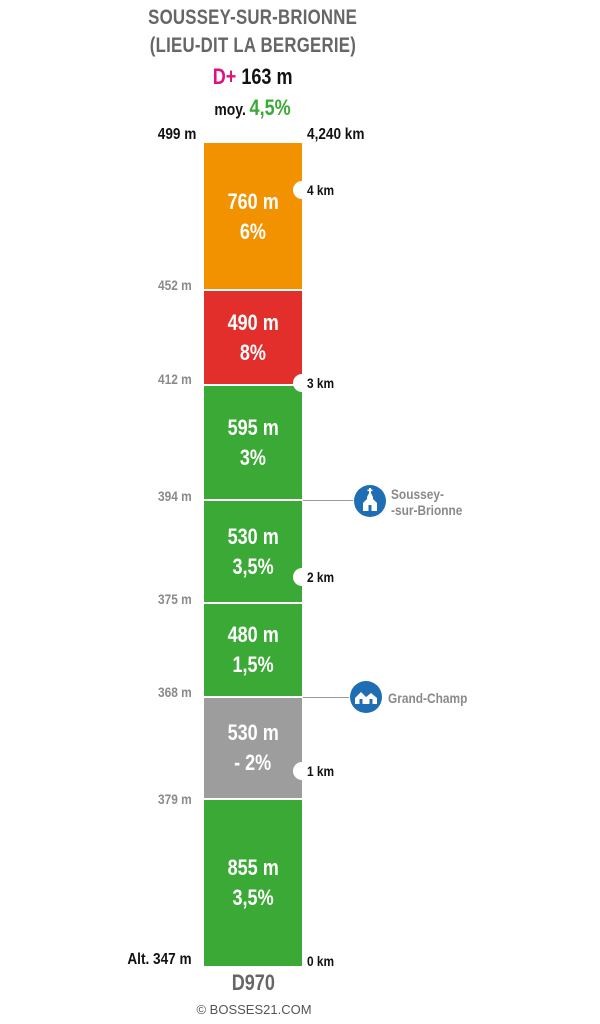 Image resolution: width=600 pixels, height=1024 pixels. I want to click on elevation-gain: D+ 163 m, so click(253, 77).